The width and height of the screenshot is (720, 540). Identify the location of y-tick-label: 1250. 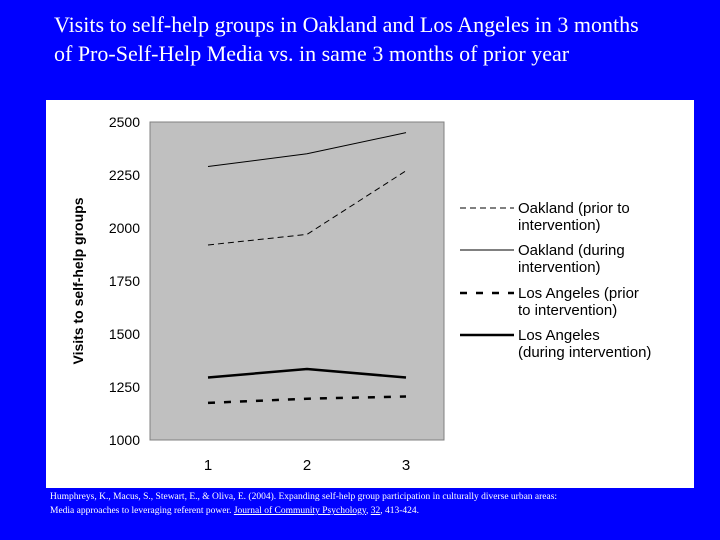
(124, 387).